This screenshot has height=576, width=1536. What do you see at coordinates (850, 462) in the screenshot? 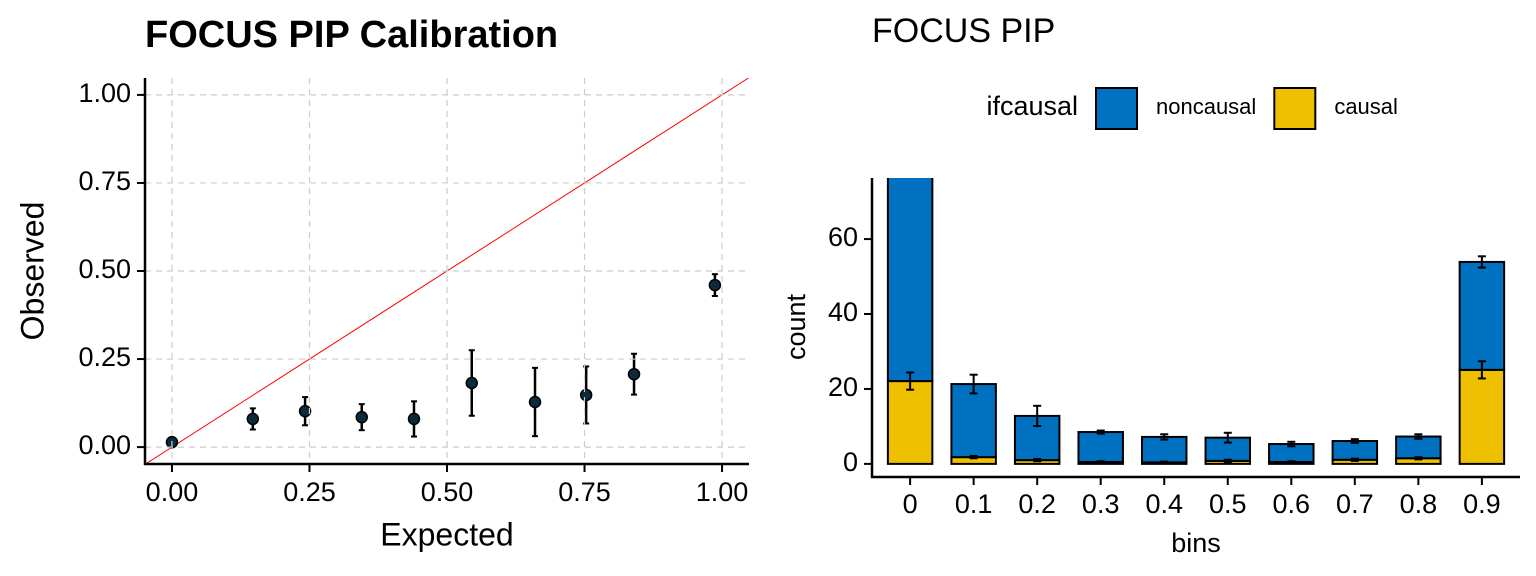
I see `y-tick-label: 0` at bounding box center [850, 462].